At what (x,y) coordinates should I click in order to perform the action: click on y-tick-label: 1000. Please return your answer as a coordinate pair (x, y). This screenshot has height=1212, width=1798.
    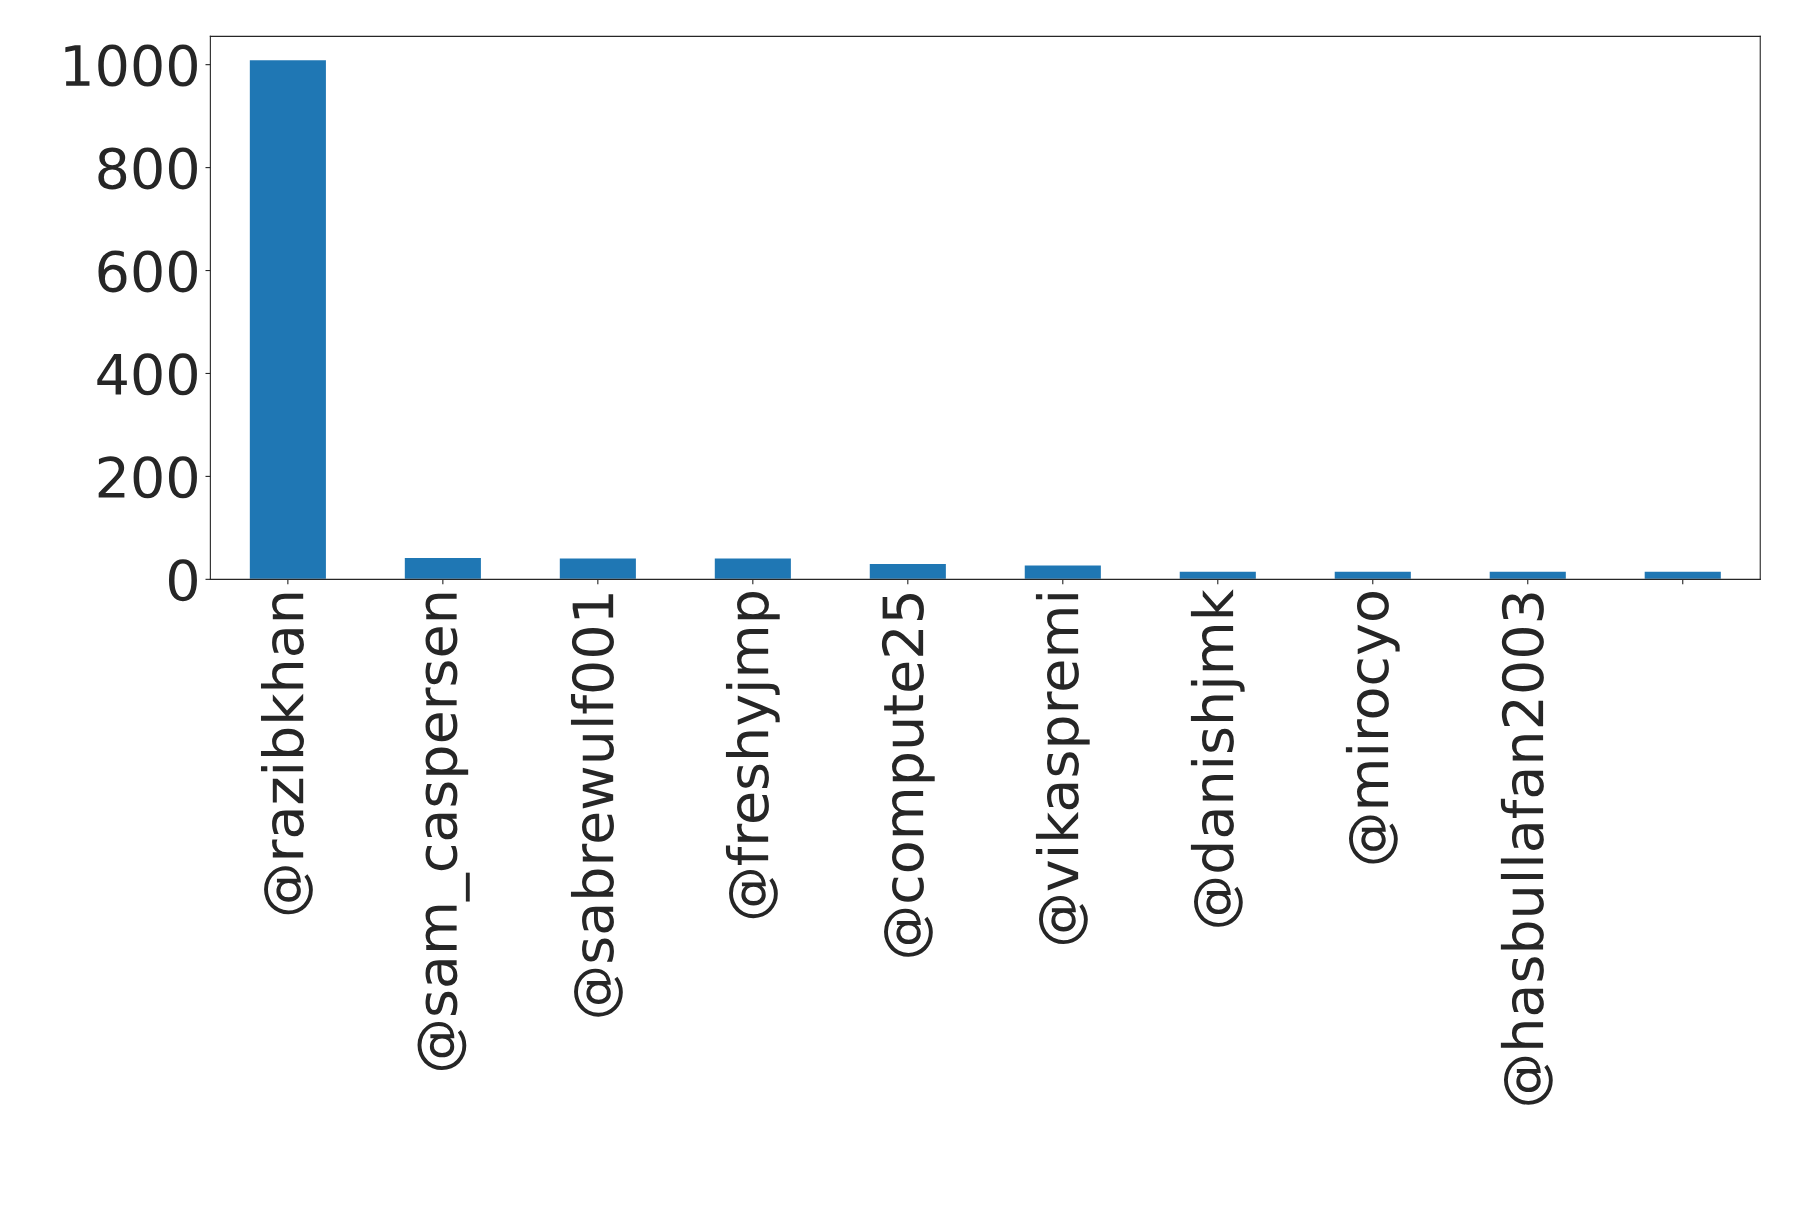
    Looking at the image, I should click on (131, 65).